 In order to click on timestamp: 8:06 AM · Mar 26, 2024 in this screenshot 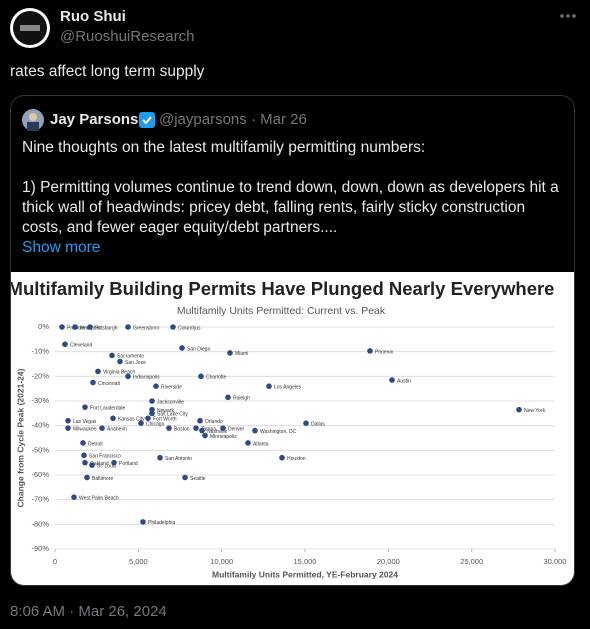, I will do `click(88, 611)`.